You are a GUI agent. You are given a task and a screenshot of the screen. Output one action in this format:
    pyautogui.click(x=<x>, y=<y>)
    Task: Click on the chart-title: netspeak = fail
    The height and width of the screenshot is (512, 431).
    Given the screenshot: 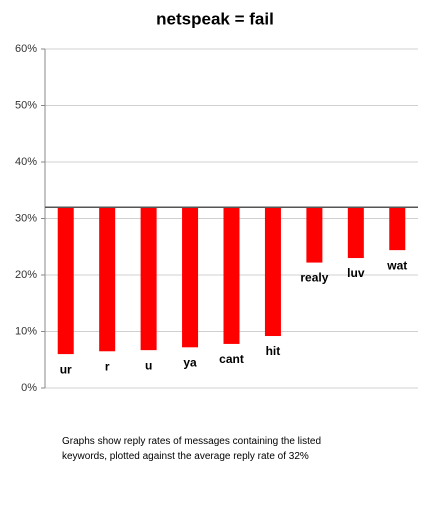 What is the action you would take?
    pyautogui.click(x=215, y=18)
    